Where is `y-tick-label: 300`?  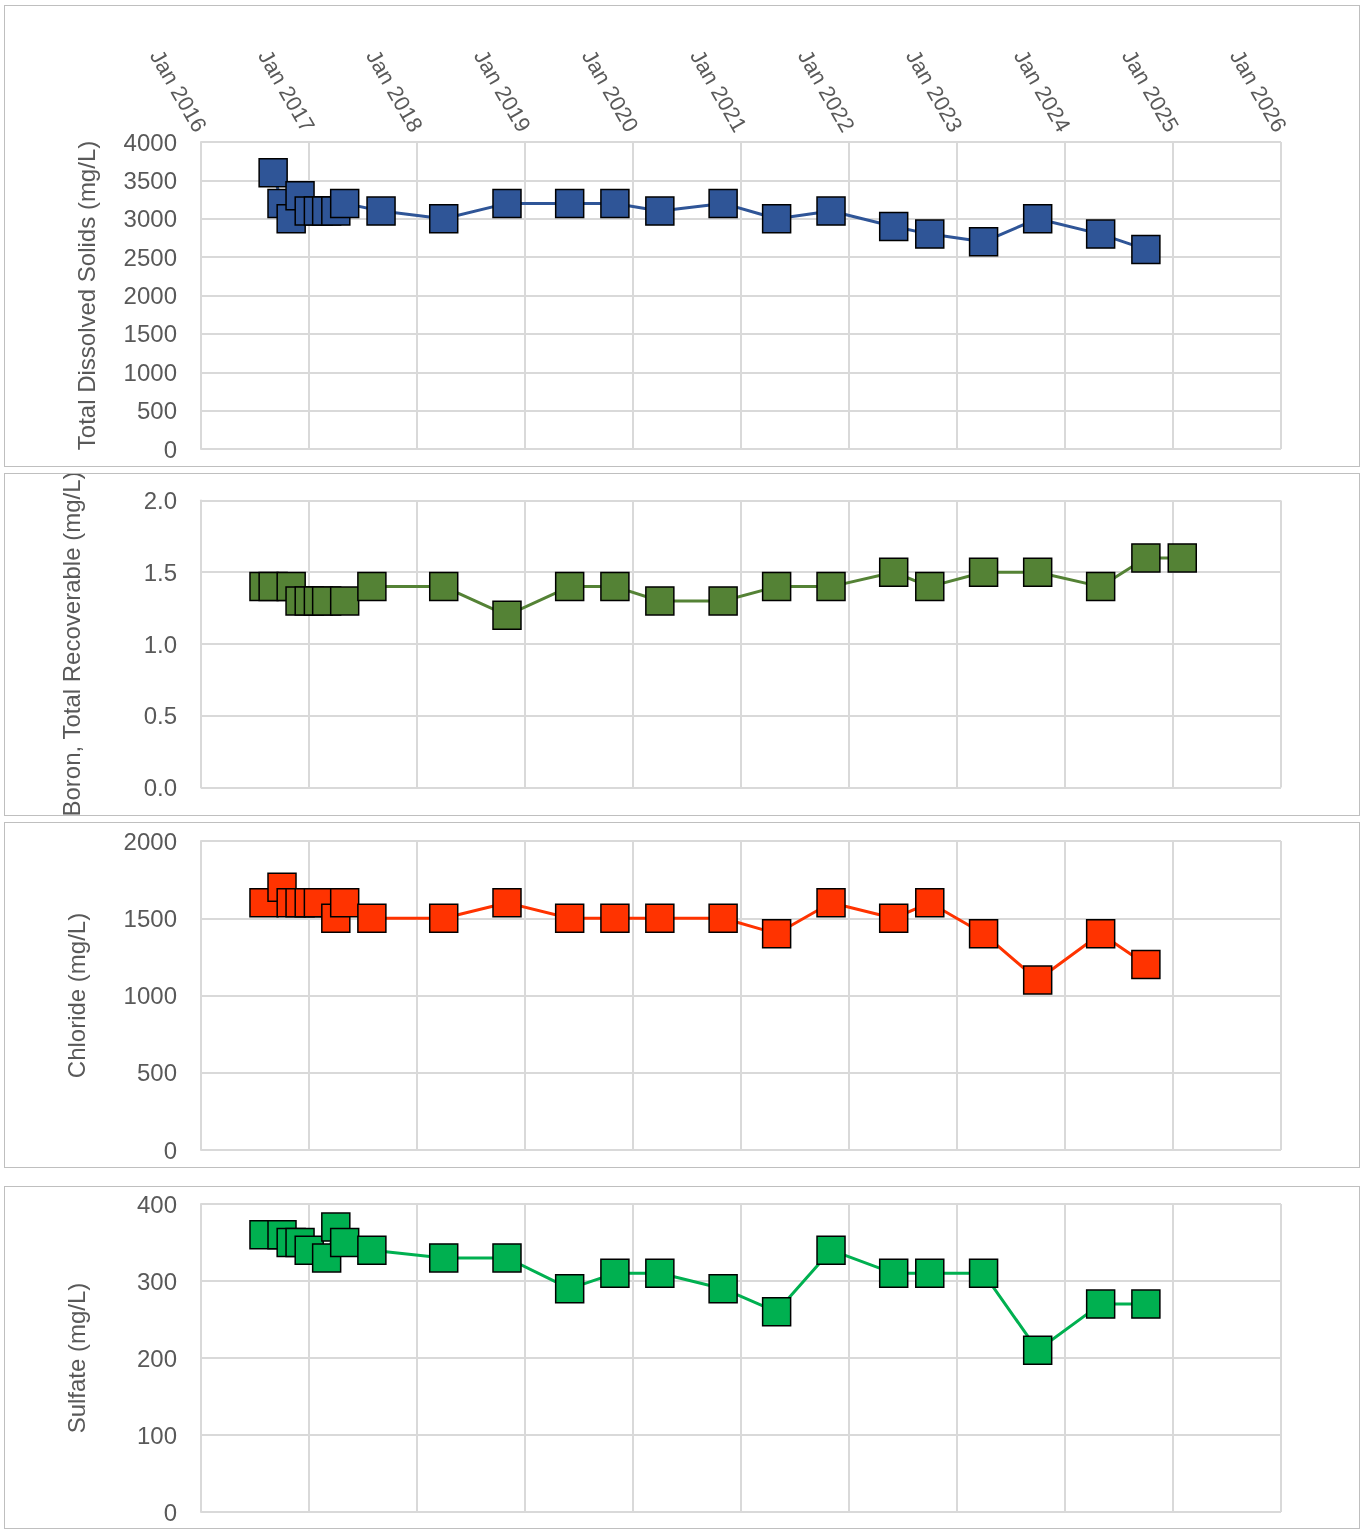
y-tick-label: 300 is located at coordinates (156, 1281).